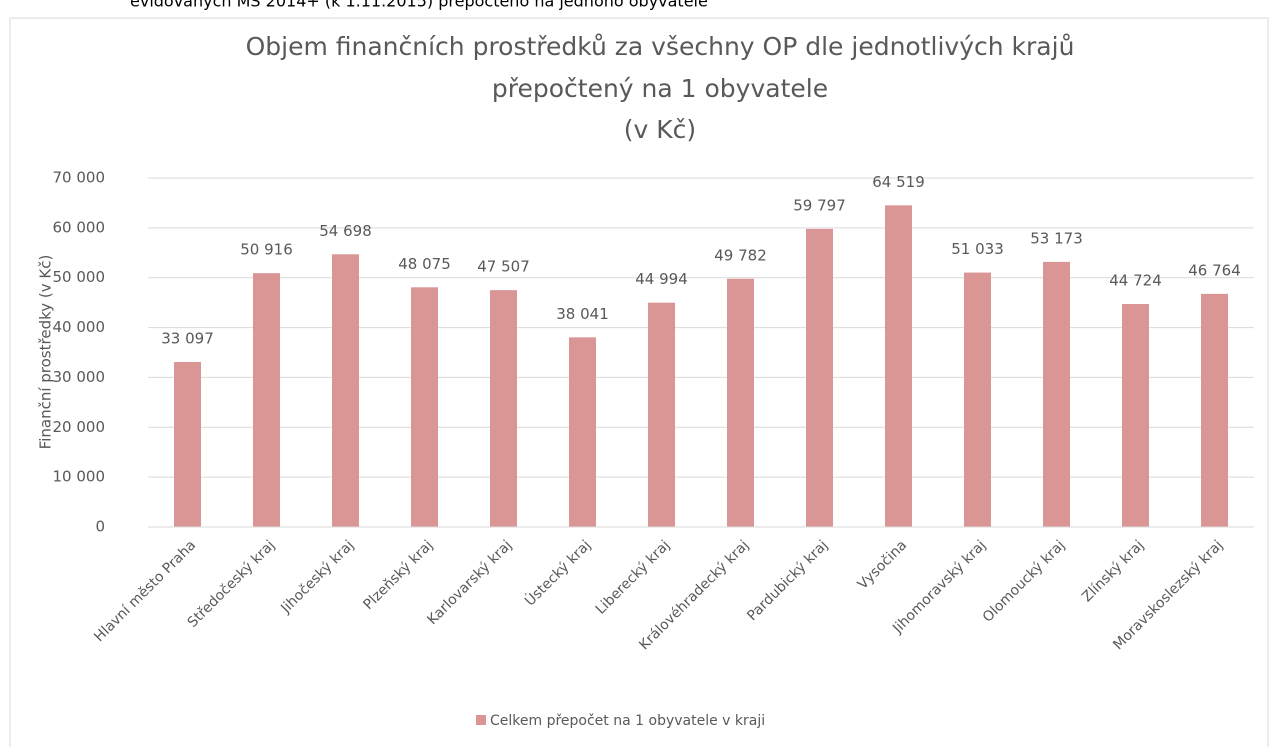 The width and height of the screenshot is (1272, 747). I want to click on data-label: 53 173, so click(1056, 238).